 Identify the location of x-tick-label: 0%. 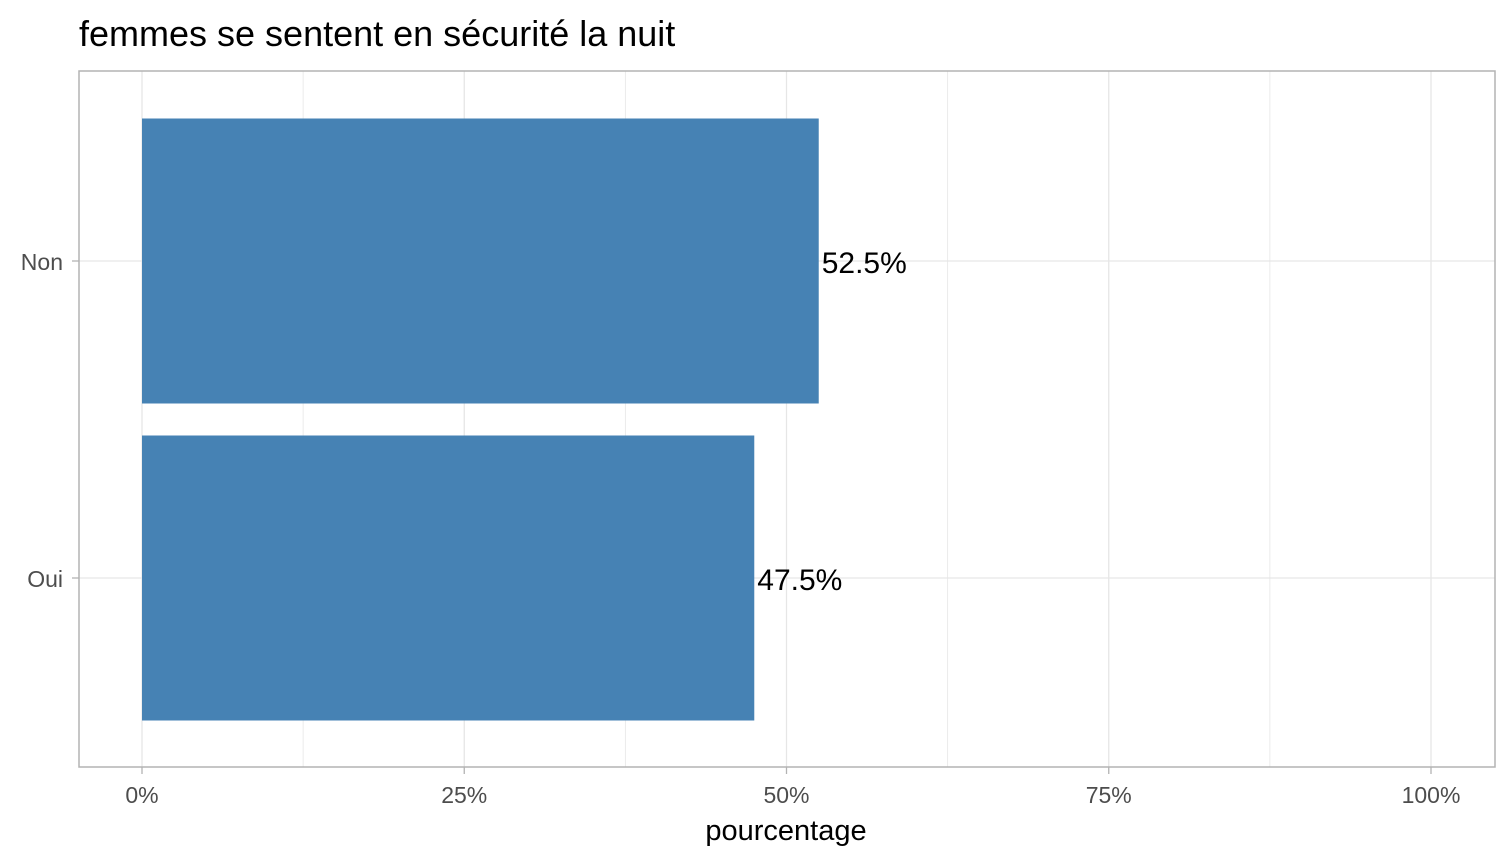
(141, 795).